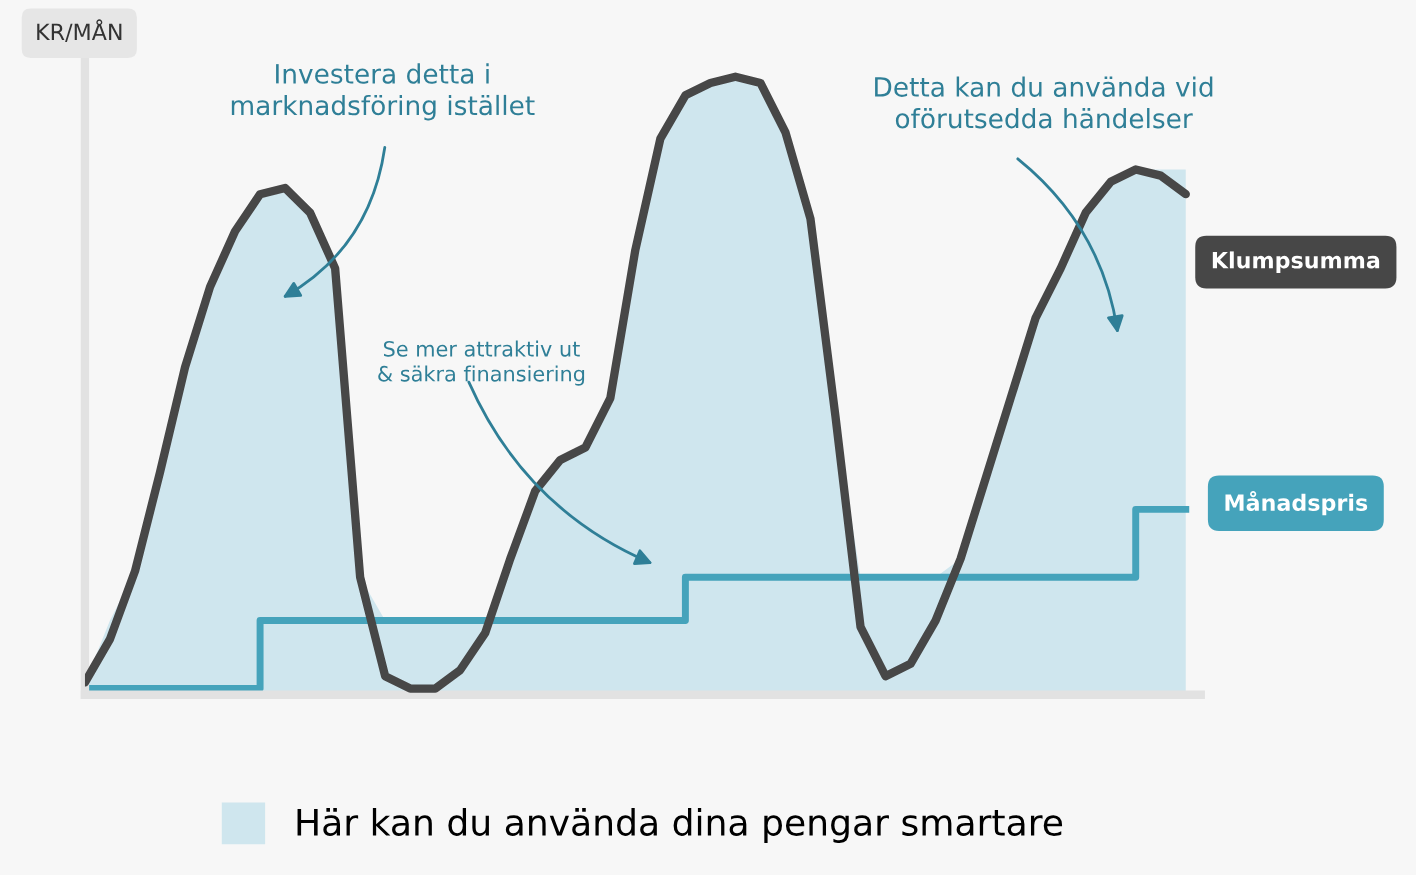 Image resolution: width=1416 pixels, height=875 pixels. Describe the element at coordinates (481, 363) in the screenshot. I see `annotation: Se mer attraktiv ut & säkra finansiering` at that location.